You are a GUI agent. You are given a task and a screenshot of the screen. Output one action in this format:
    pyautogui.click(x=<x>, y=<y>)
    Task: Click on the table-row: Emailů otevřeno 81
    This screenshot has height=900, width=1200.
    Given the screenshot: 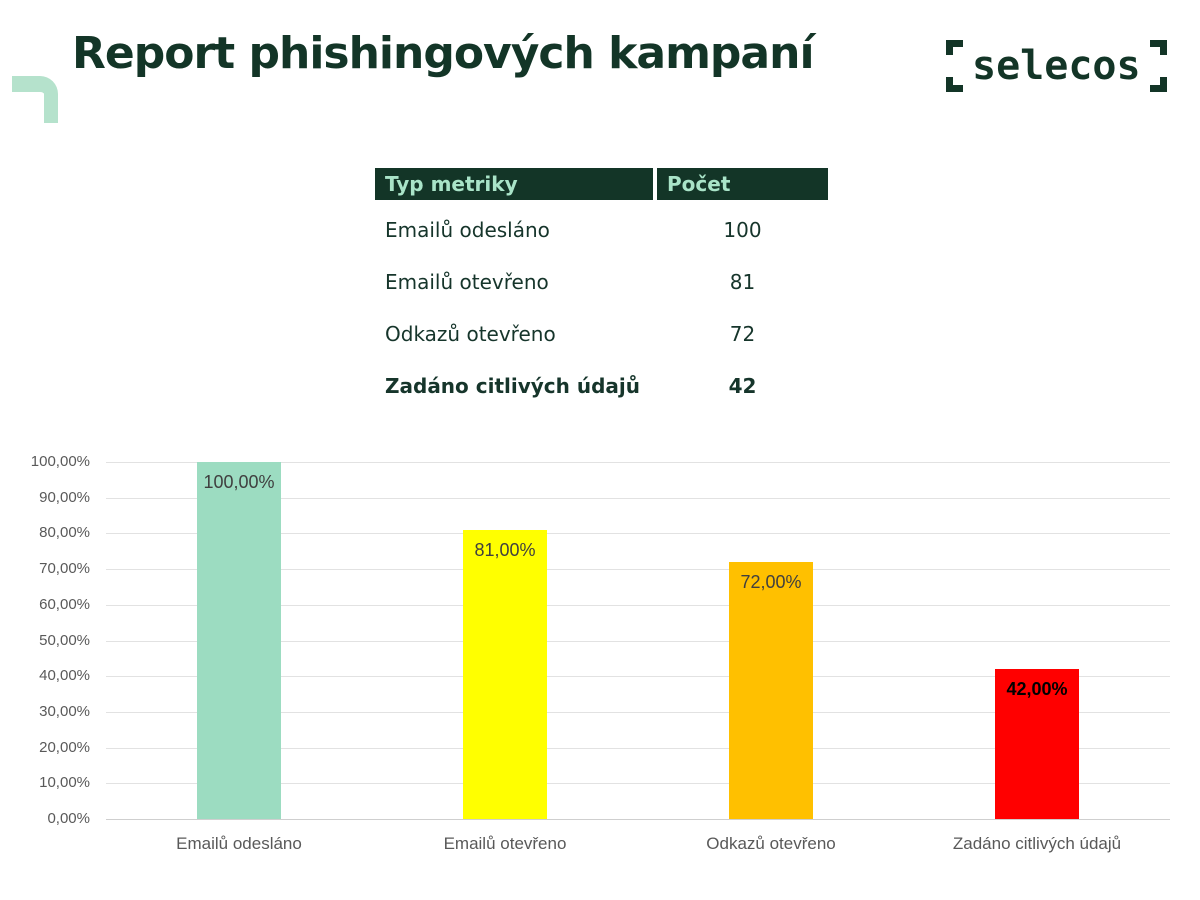 What is the action you would take?
    pyautogui.click(x=601, y=282)
    